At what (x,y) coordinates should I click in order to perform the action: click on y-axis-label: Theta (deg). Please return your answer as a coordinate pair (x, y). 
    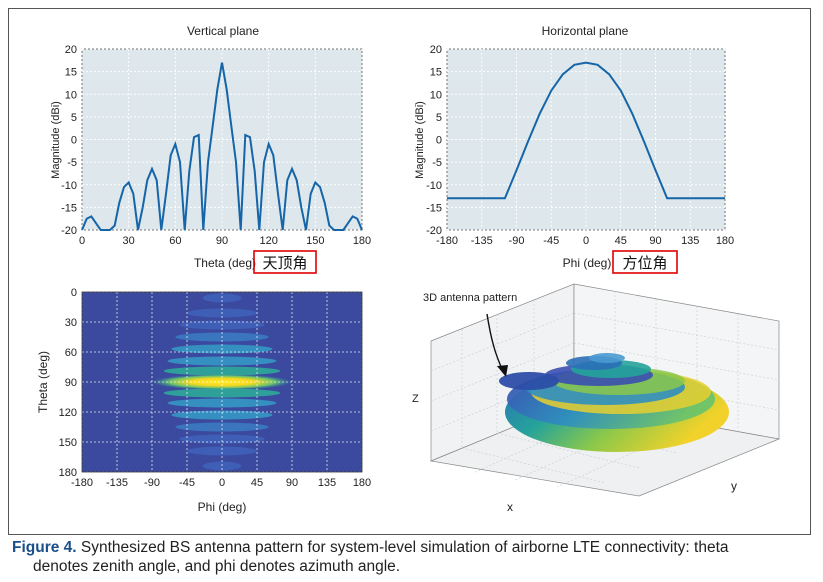
    Looking at the image, I should click on (43, 382).